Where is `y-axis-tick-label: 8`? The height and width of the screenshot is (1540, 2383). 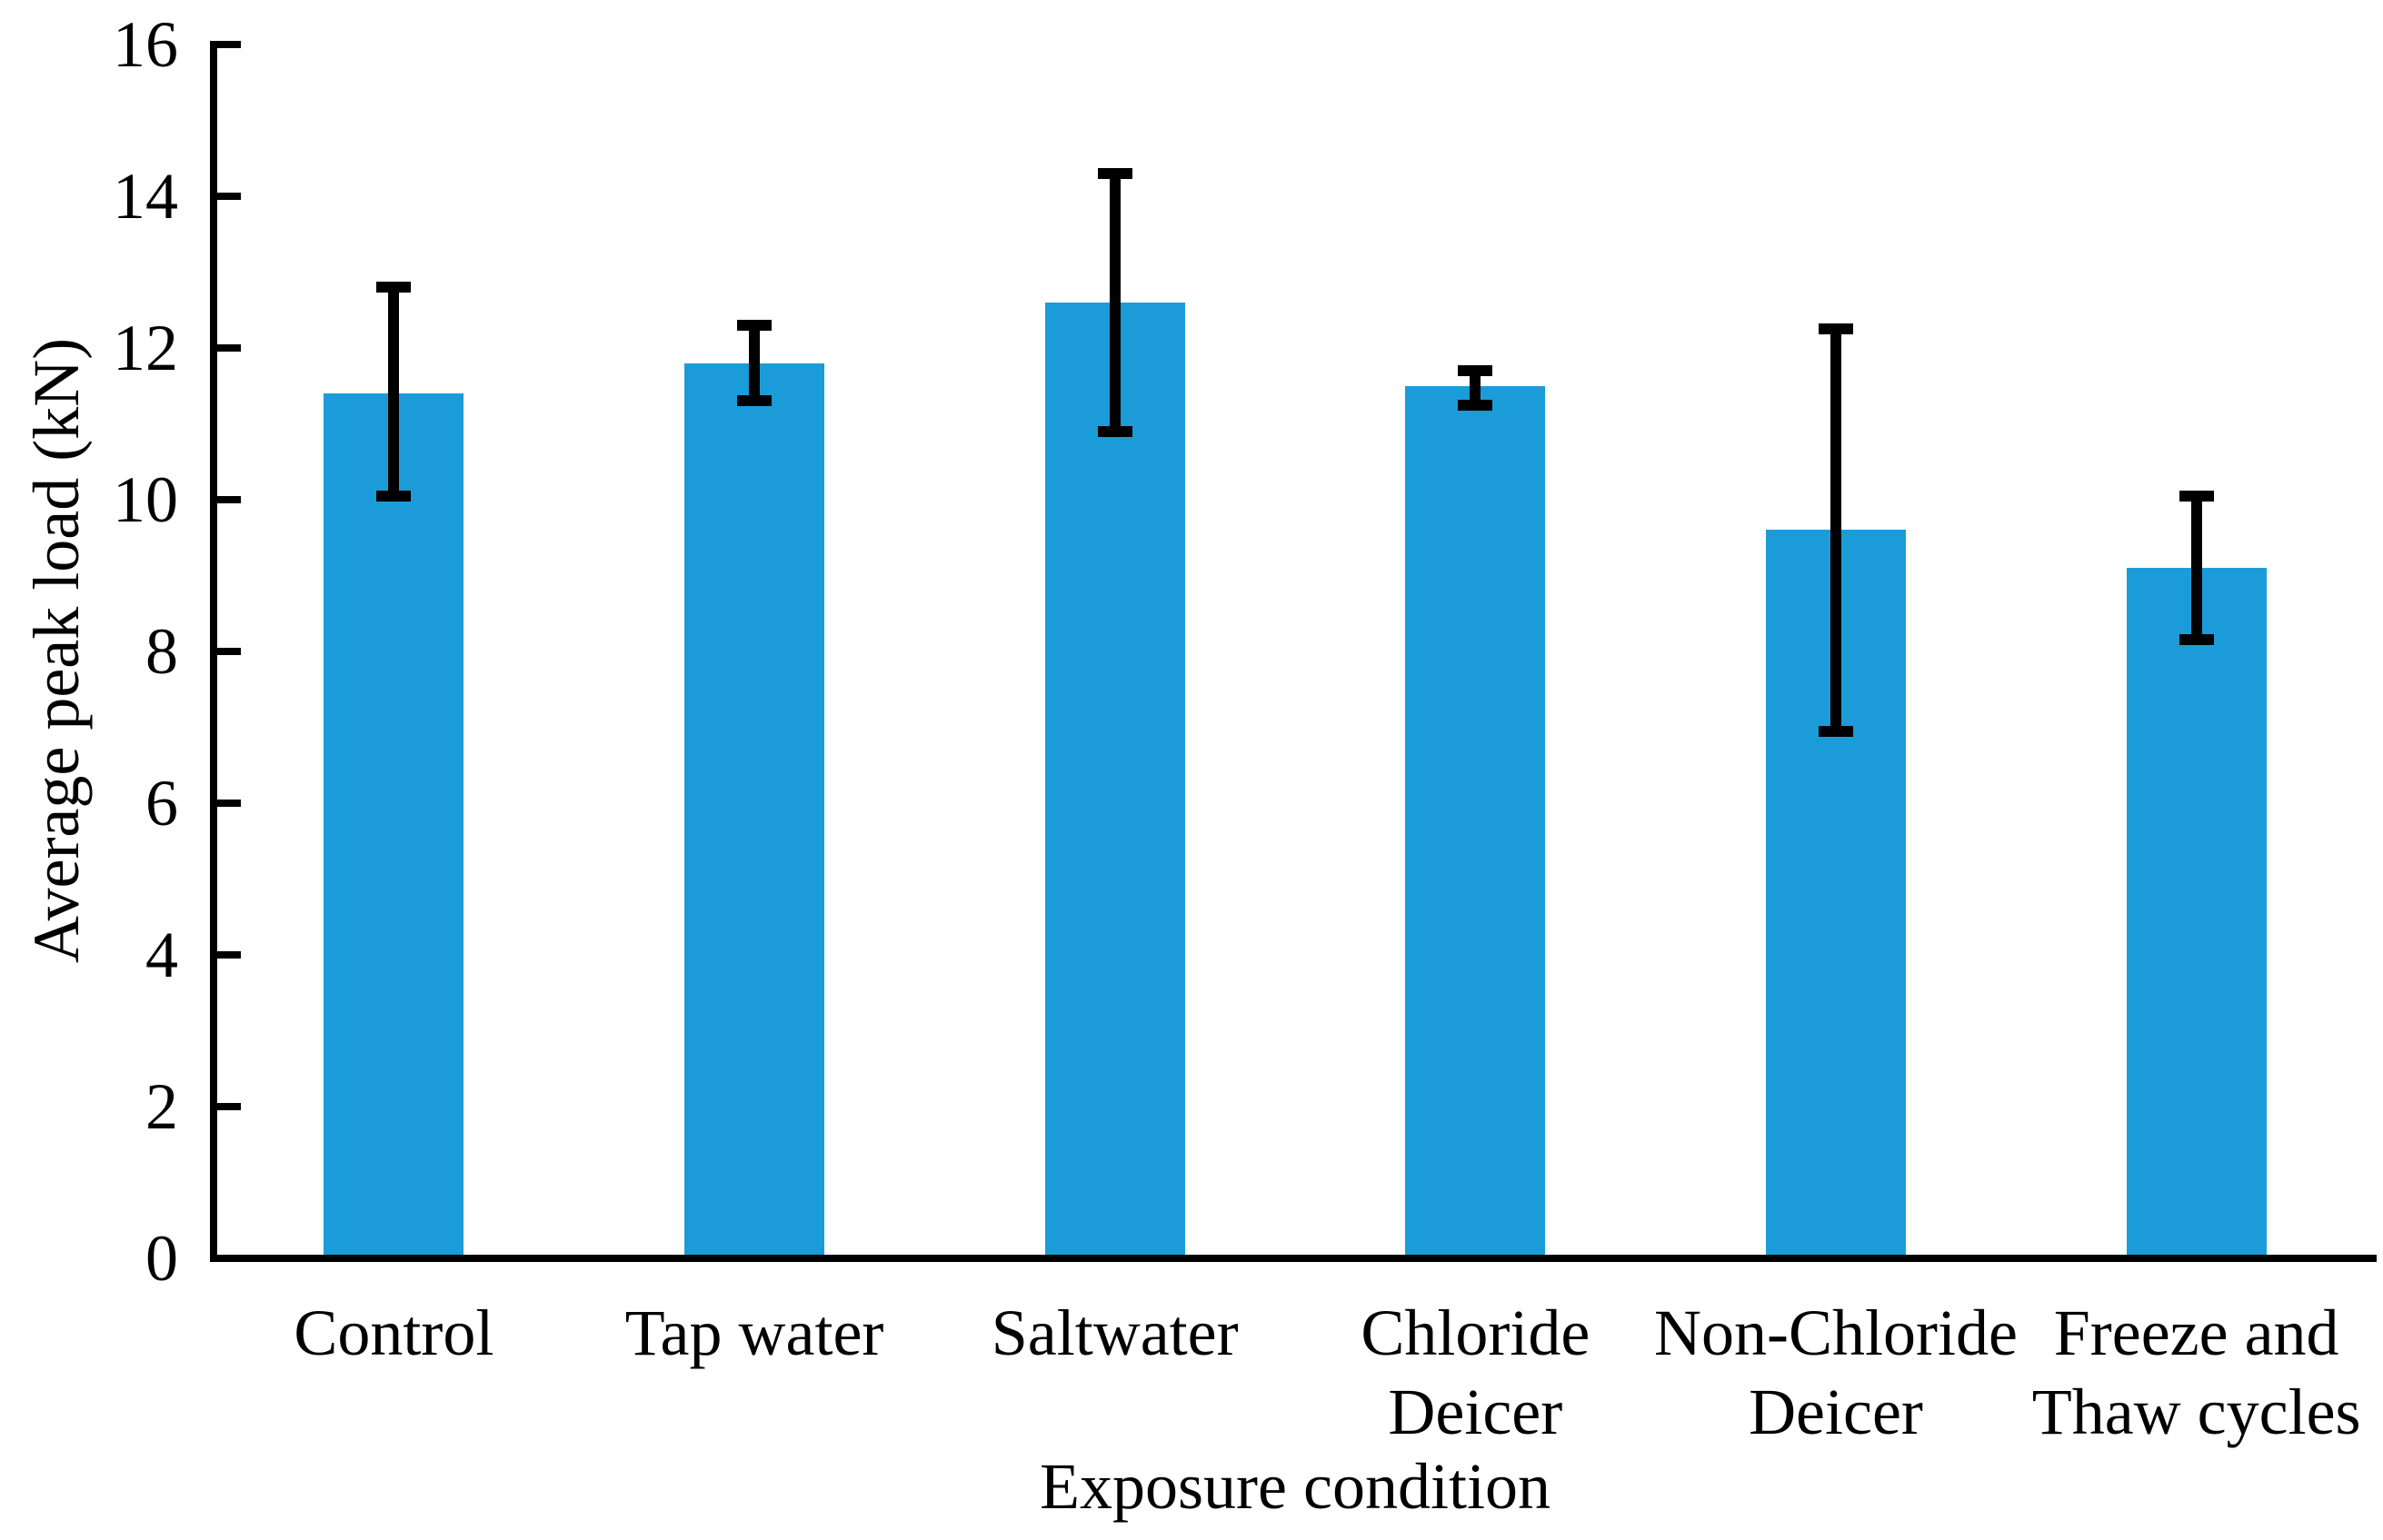
y-axis-tick-label: 8 is located at coordinates (162, 651).